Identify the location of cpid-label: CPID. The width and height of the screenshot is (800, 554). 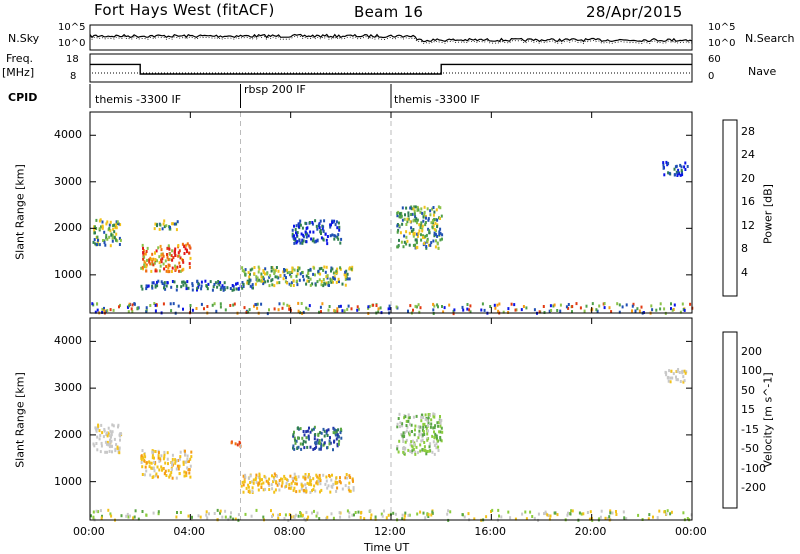
(23, 97).